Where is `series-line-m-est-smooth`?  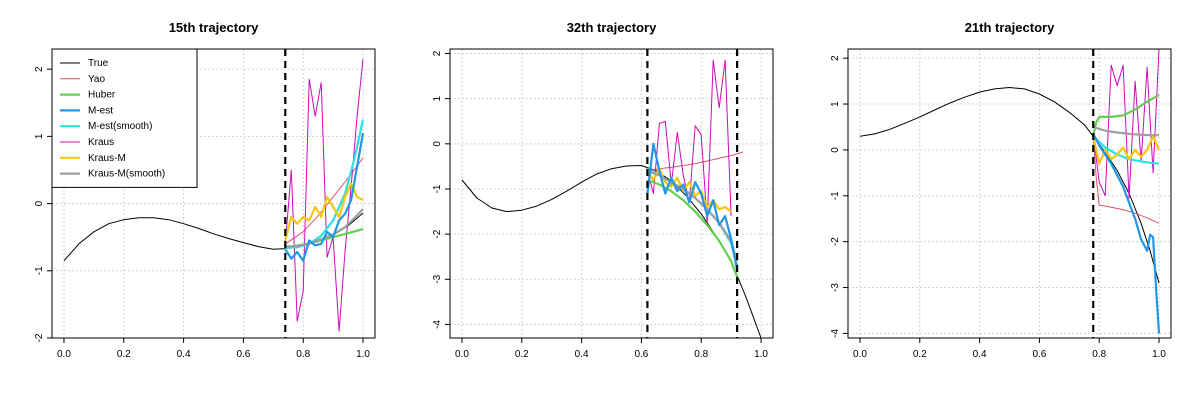 series-line-m-est-smooth is located at coordinates (325, 184).